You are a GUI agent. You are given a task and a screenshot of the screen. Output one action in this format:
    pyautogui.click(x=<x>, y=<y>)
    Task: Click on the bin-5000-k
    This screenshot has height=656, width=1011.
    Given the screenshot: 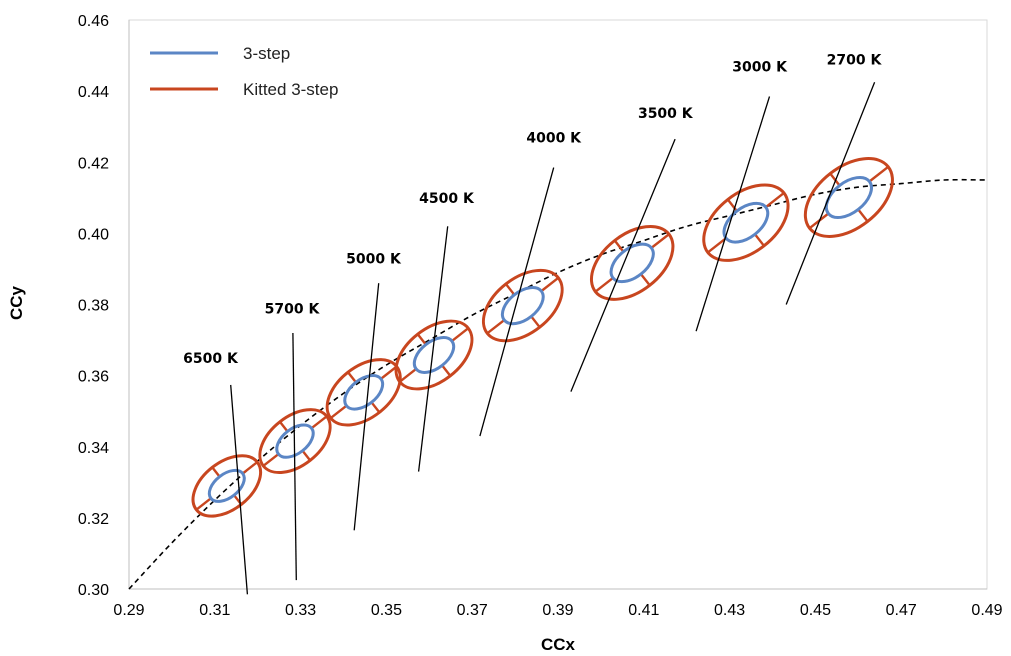 What is the action you would take?
    pyautogui.click(x=363, y=392)
    